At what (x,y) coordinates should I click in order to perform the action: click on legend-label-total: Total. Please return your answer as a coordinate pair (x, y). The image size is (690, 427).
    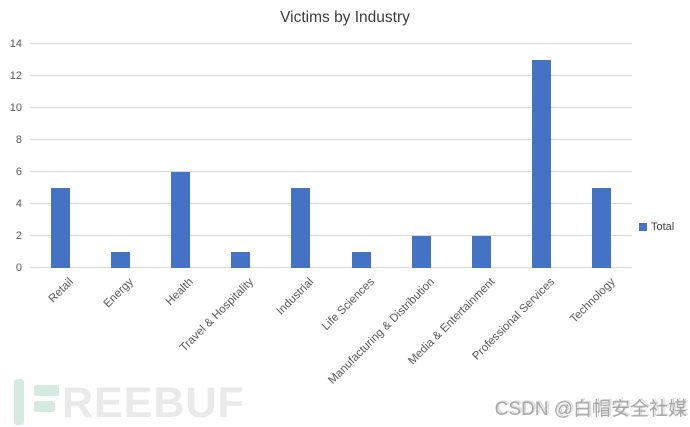
    Looking at the image, I should click on (663, 227).